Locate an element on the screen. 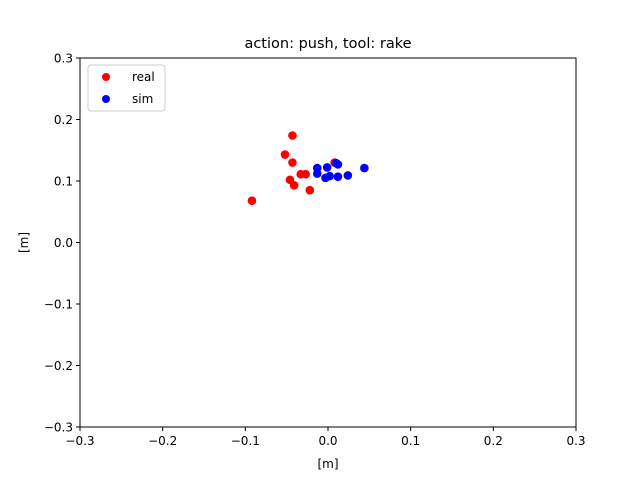 This screenshot has height=480, width=640. x-tick-label: −0.3 is located at coordinates (79, 441).